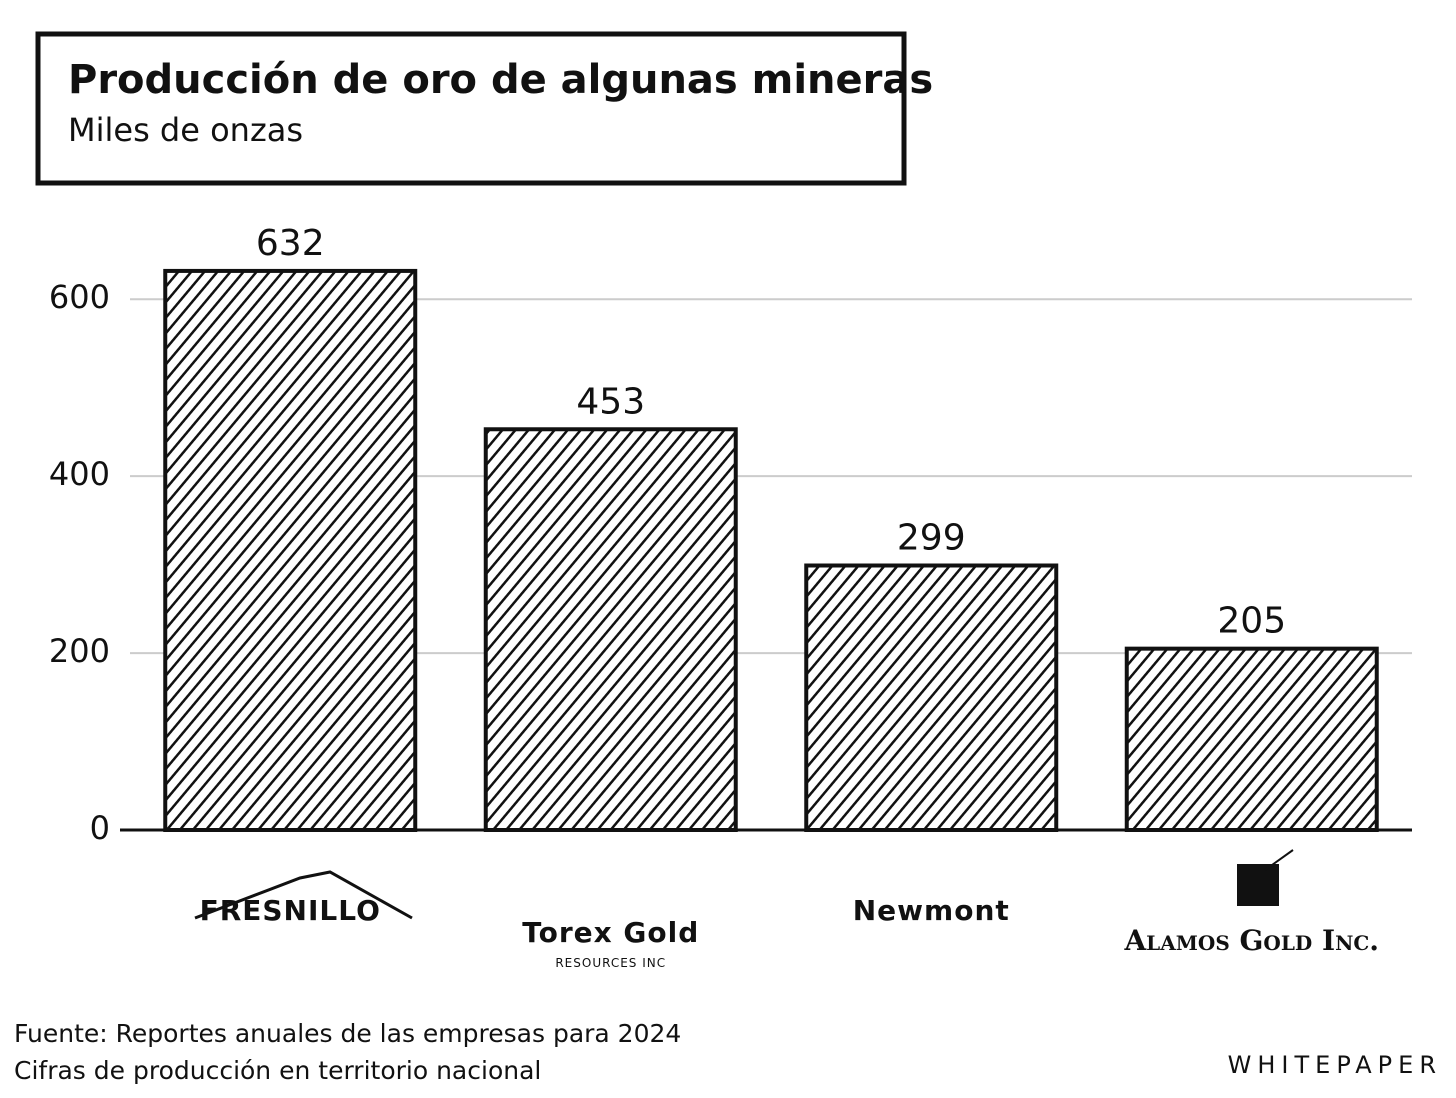 The height and width of the screenshot is (1098, 1456). I want to click on x-tick-label: FRESNILLO, so click(290, 910).